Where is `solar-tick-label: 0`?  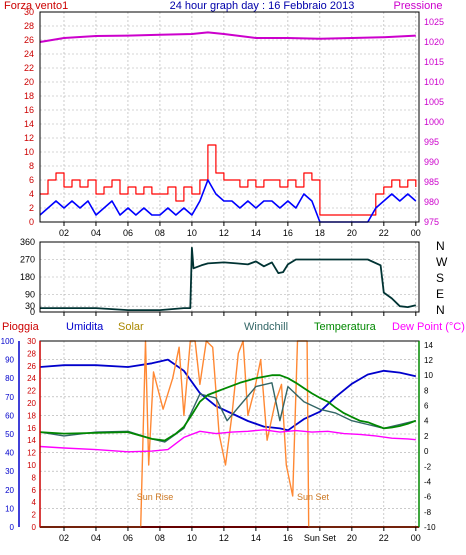
solar-tick-label: 0 is located at coordinates (34, 527).